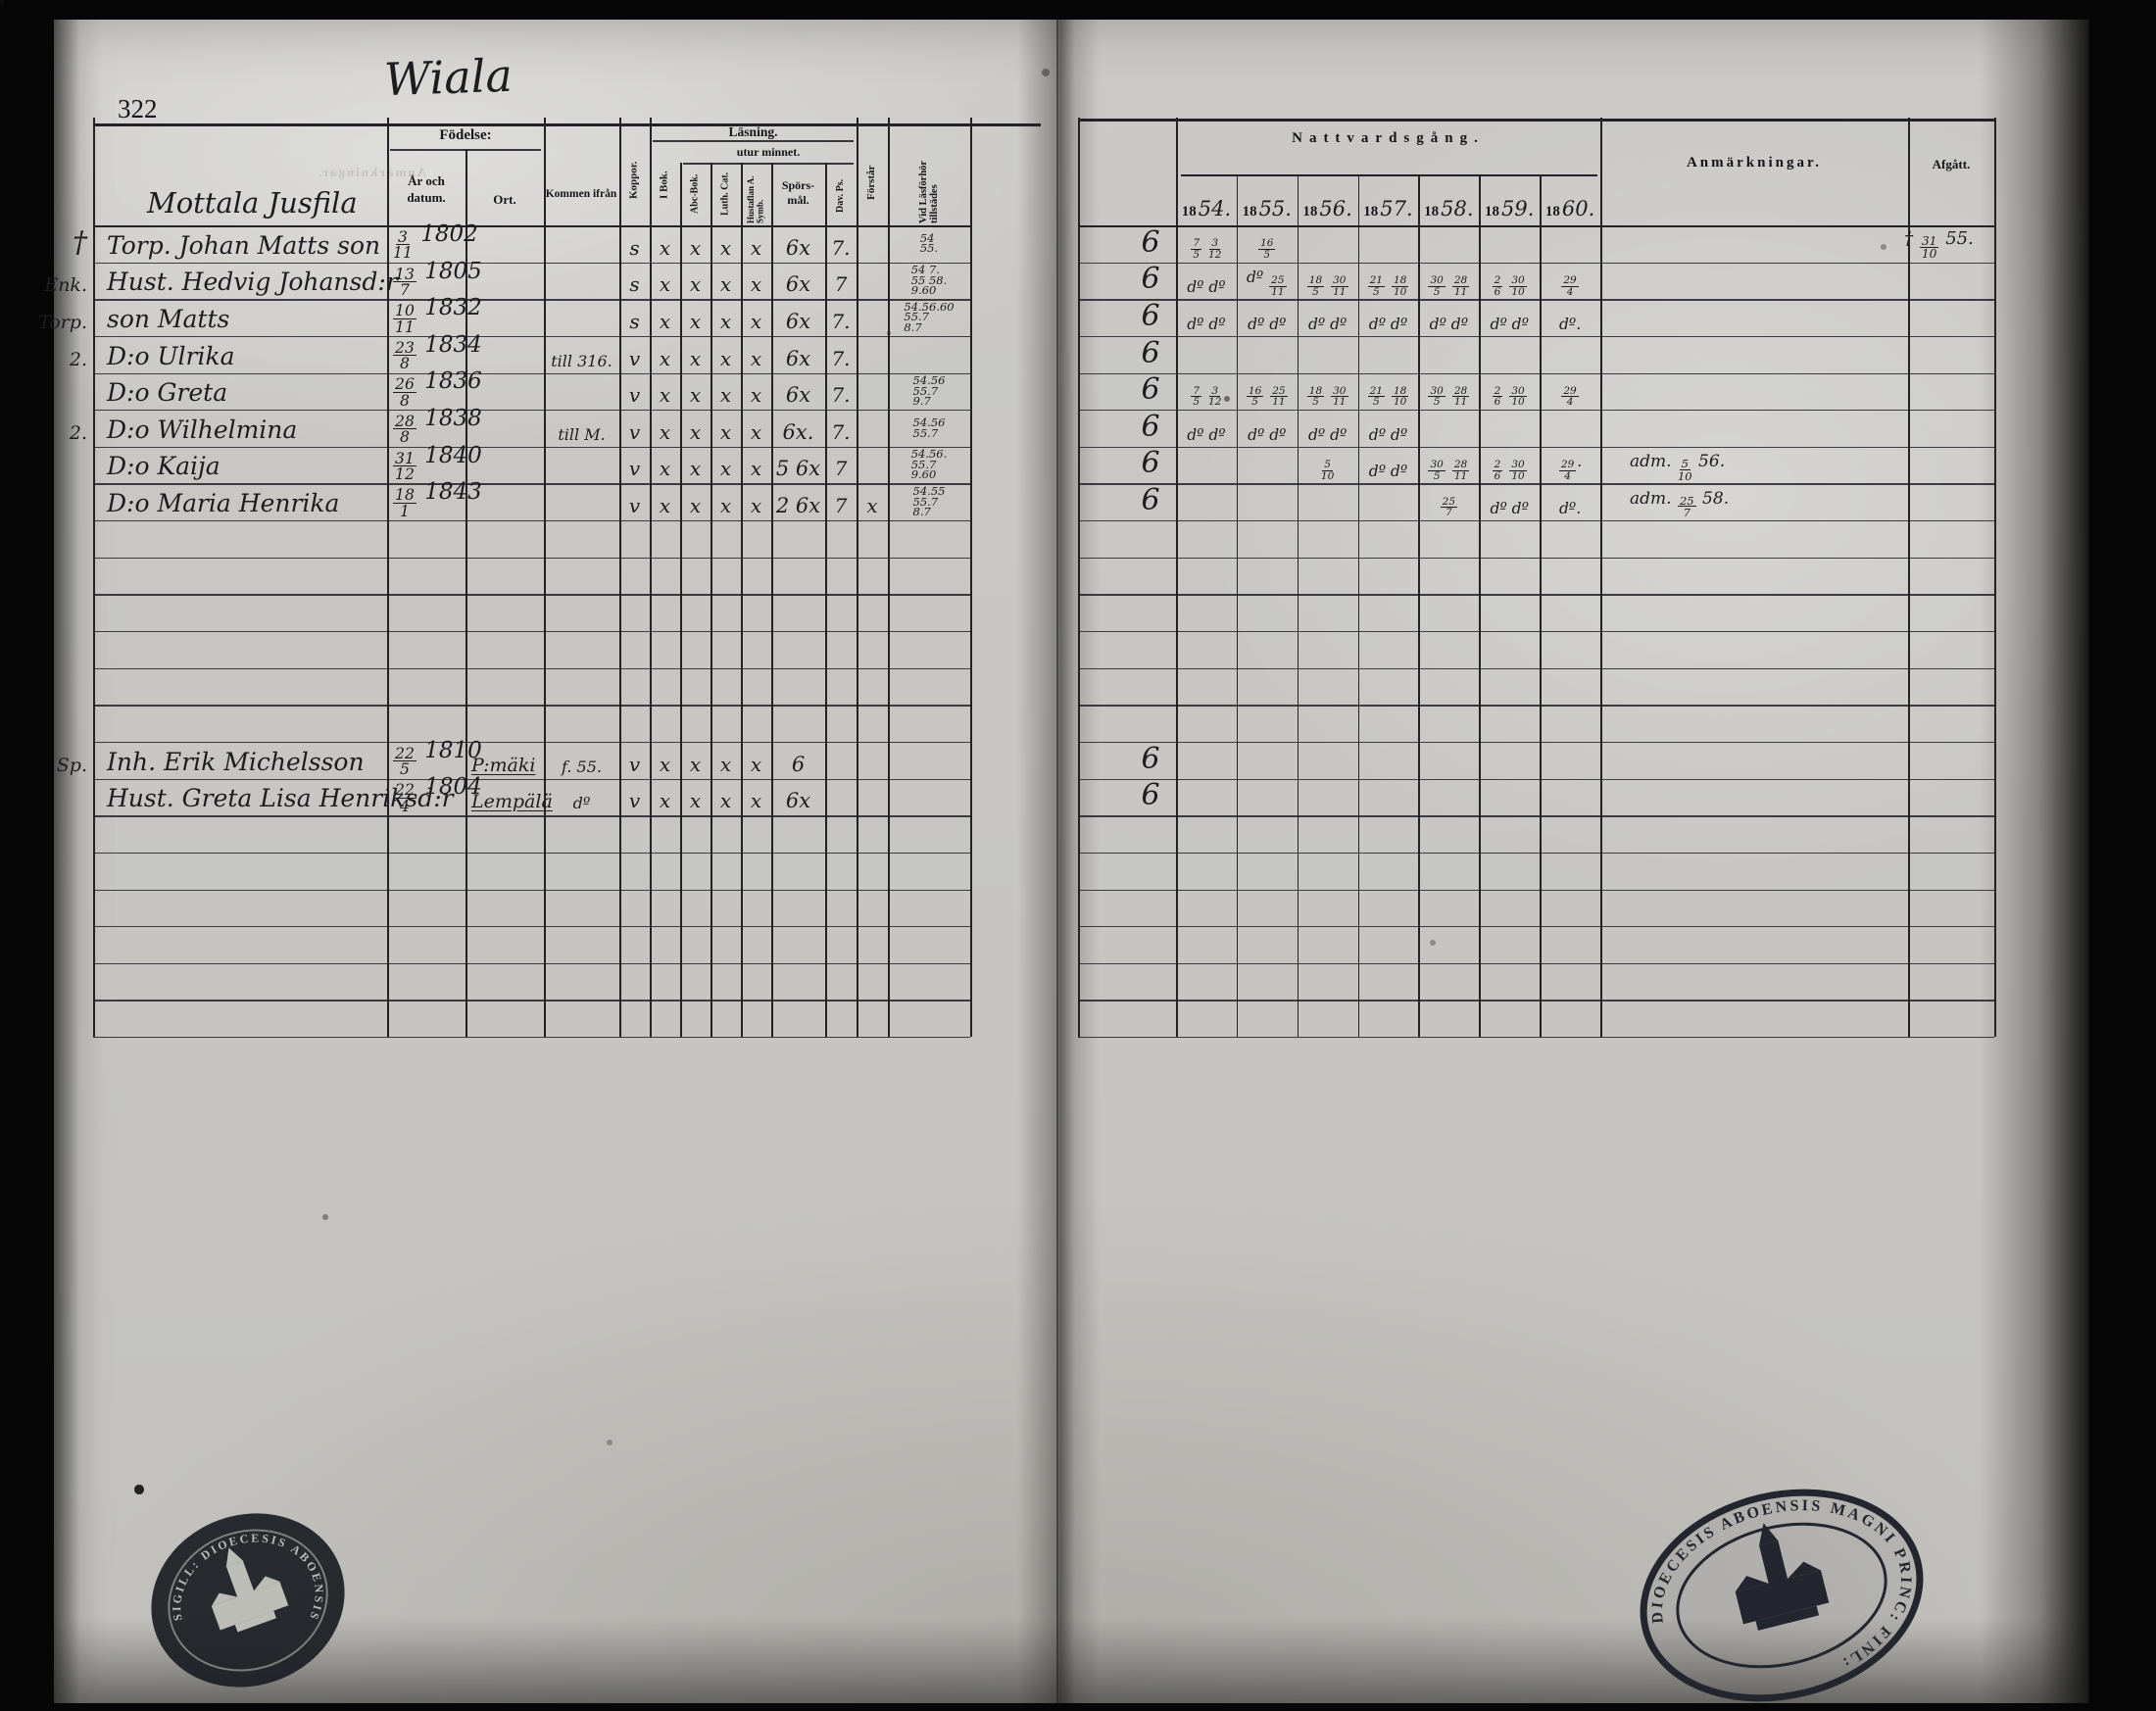  What do you see at coordinates (78, 432) in the screenshot?
I see `margin-note: 2.` at bounding box center [78, 432].